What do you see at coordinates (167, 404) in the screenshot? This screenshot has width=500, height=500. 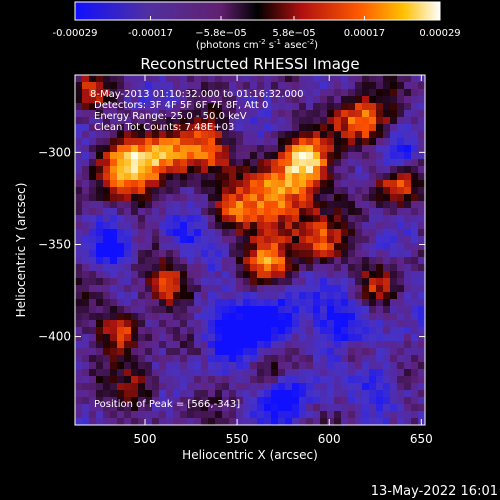 I see `peak-position-label: Position of Peak = [566,-343]` at bounding box center [167, 404].